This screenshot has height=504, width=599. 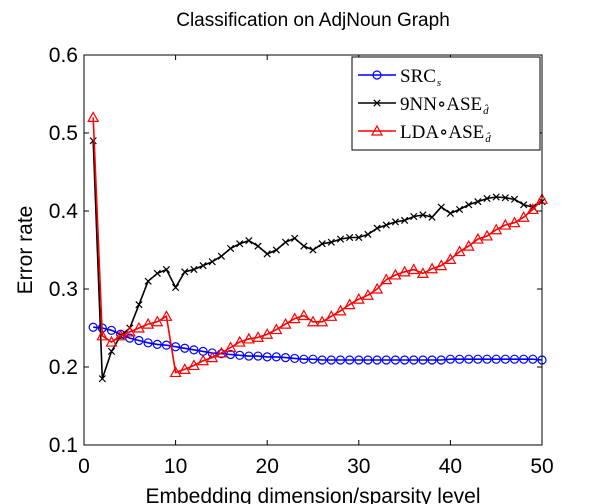 What do you see at coordinates (442, 132) in the screenshot?
I see `legend-label: LDA∘ASE` at bounding box center [442, 132].